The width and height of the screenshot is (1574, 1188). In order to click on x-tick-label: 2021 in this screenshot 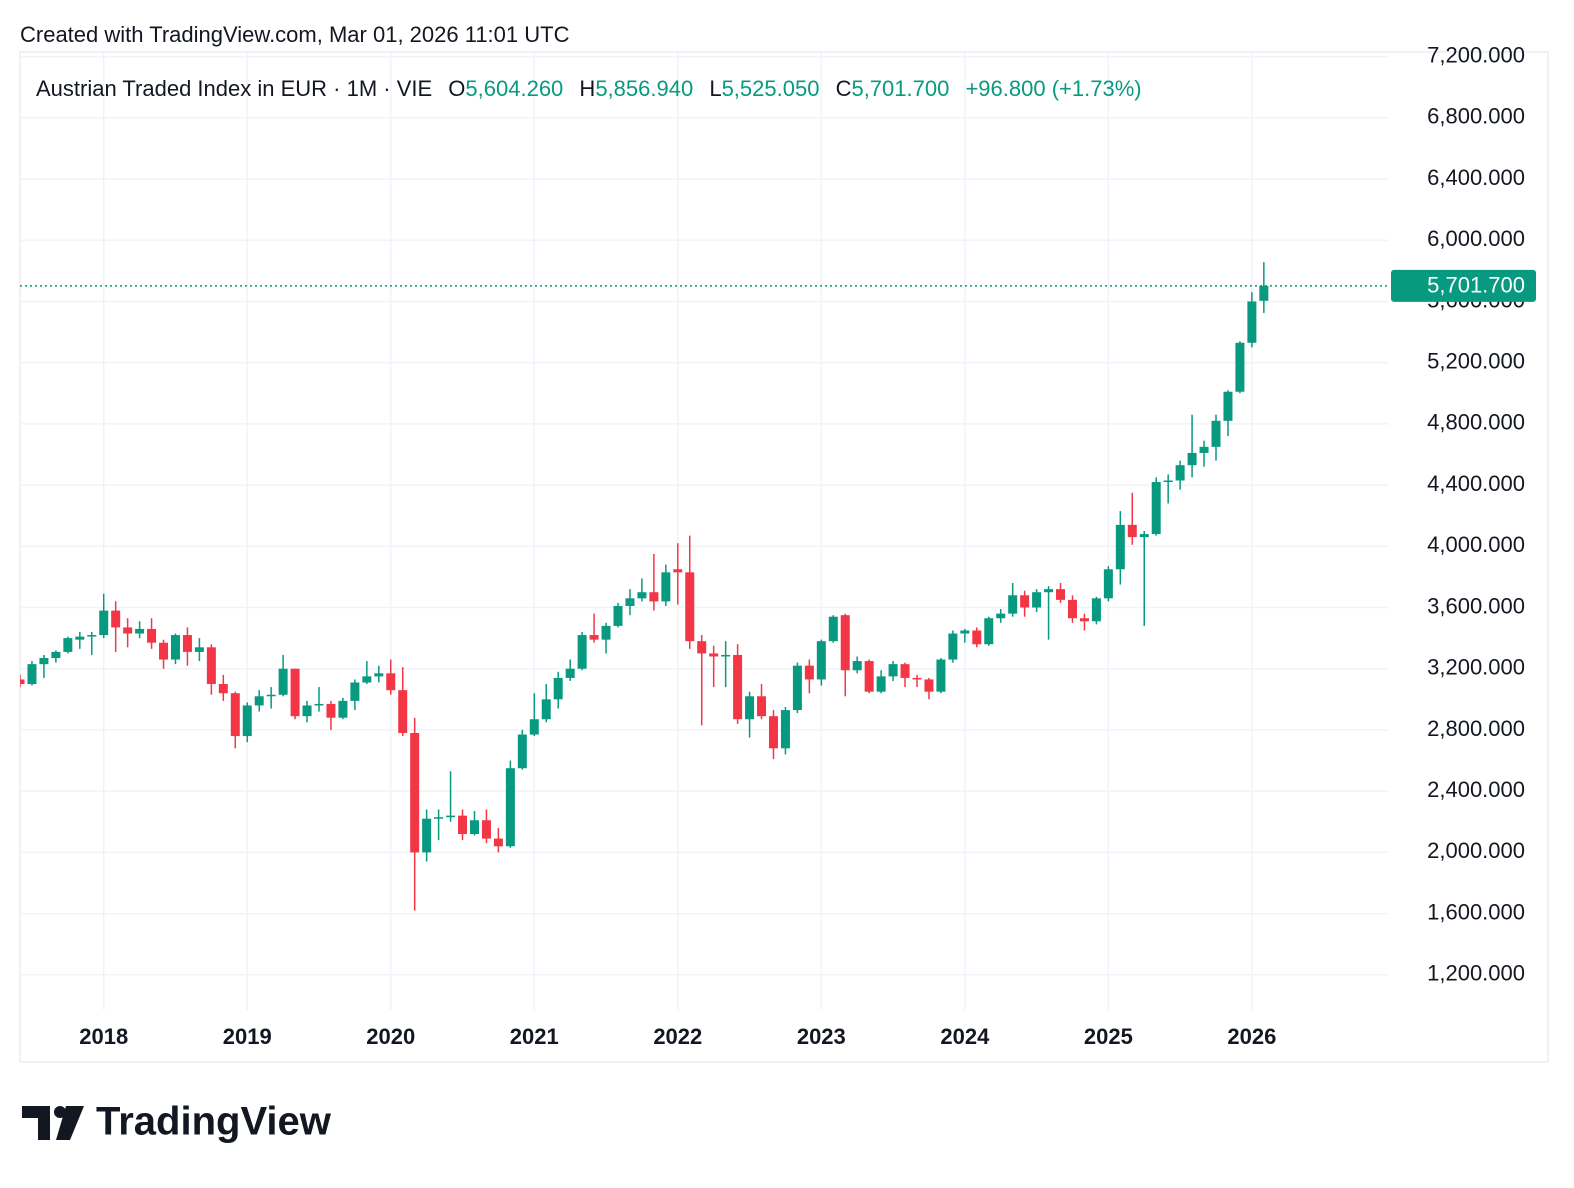, I will do `click(534, 1036)`.